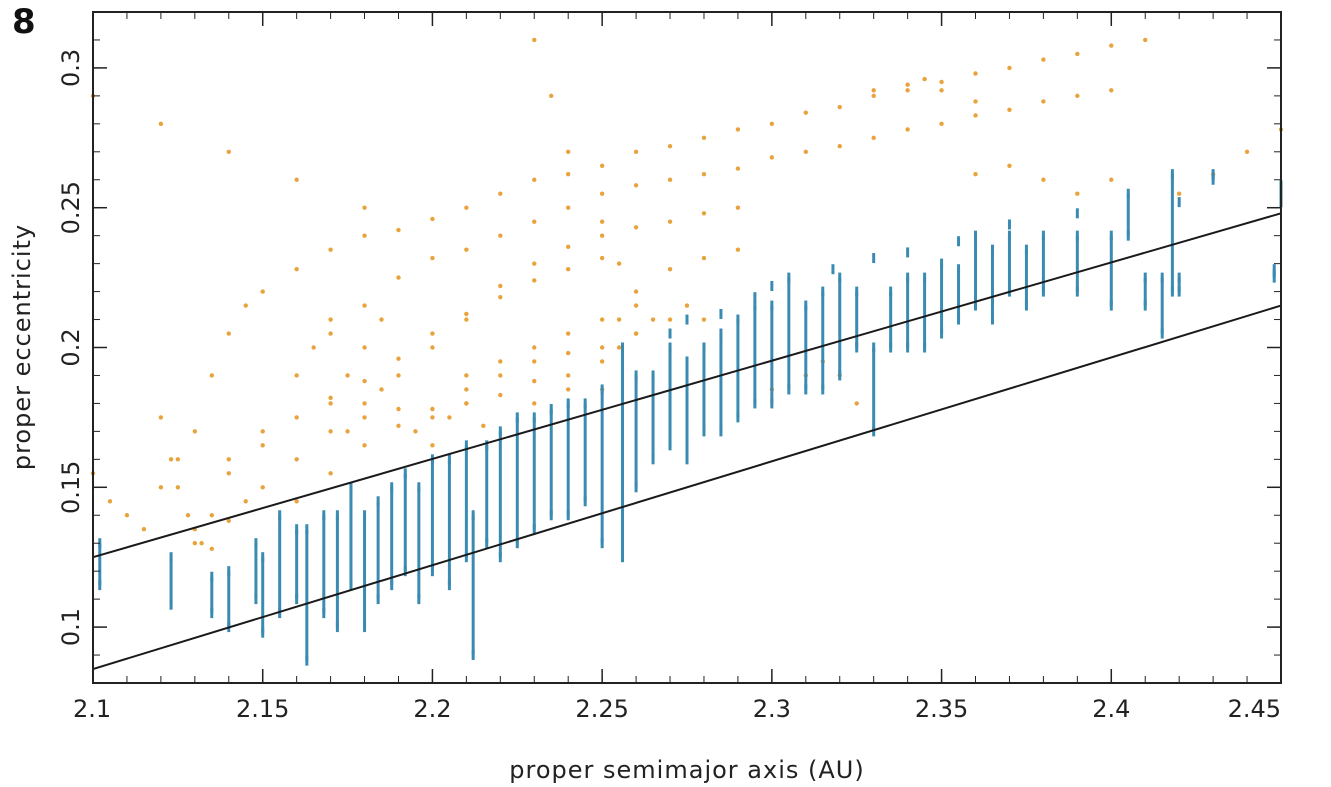  Describe the element at coordinates (71, 487) in the screenshot. I see `y-tick-label-1: 0.15` at that location.